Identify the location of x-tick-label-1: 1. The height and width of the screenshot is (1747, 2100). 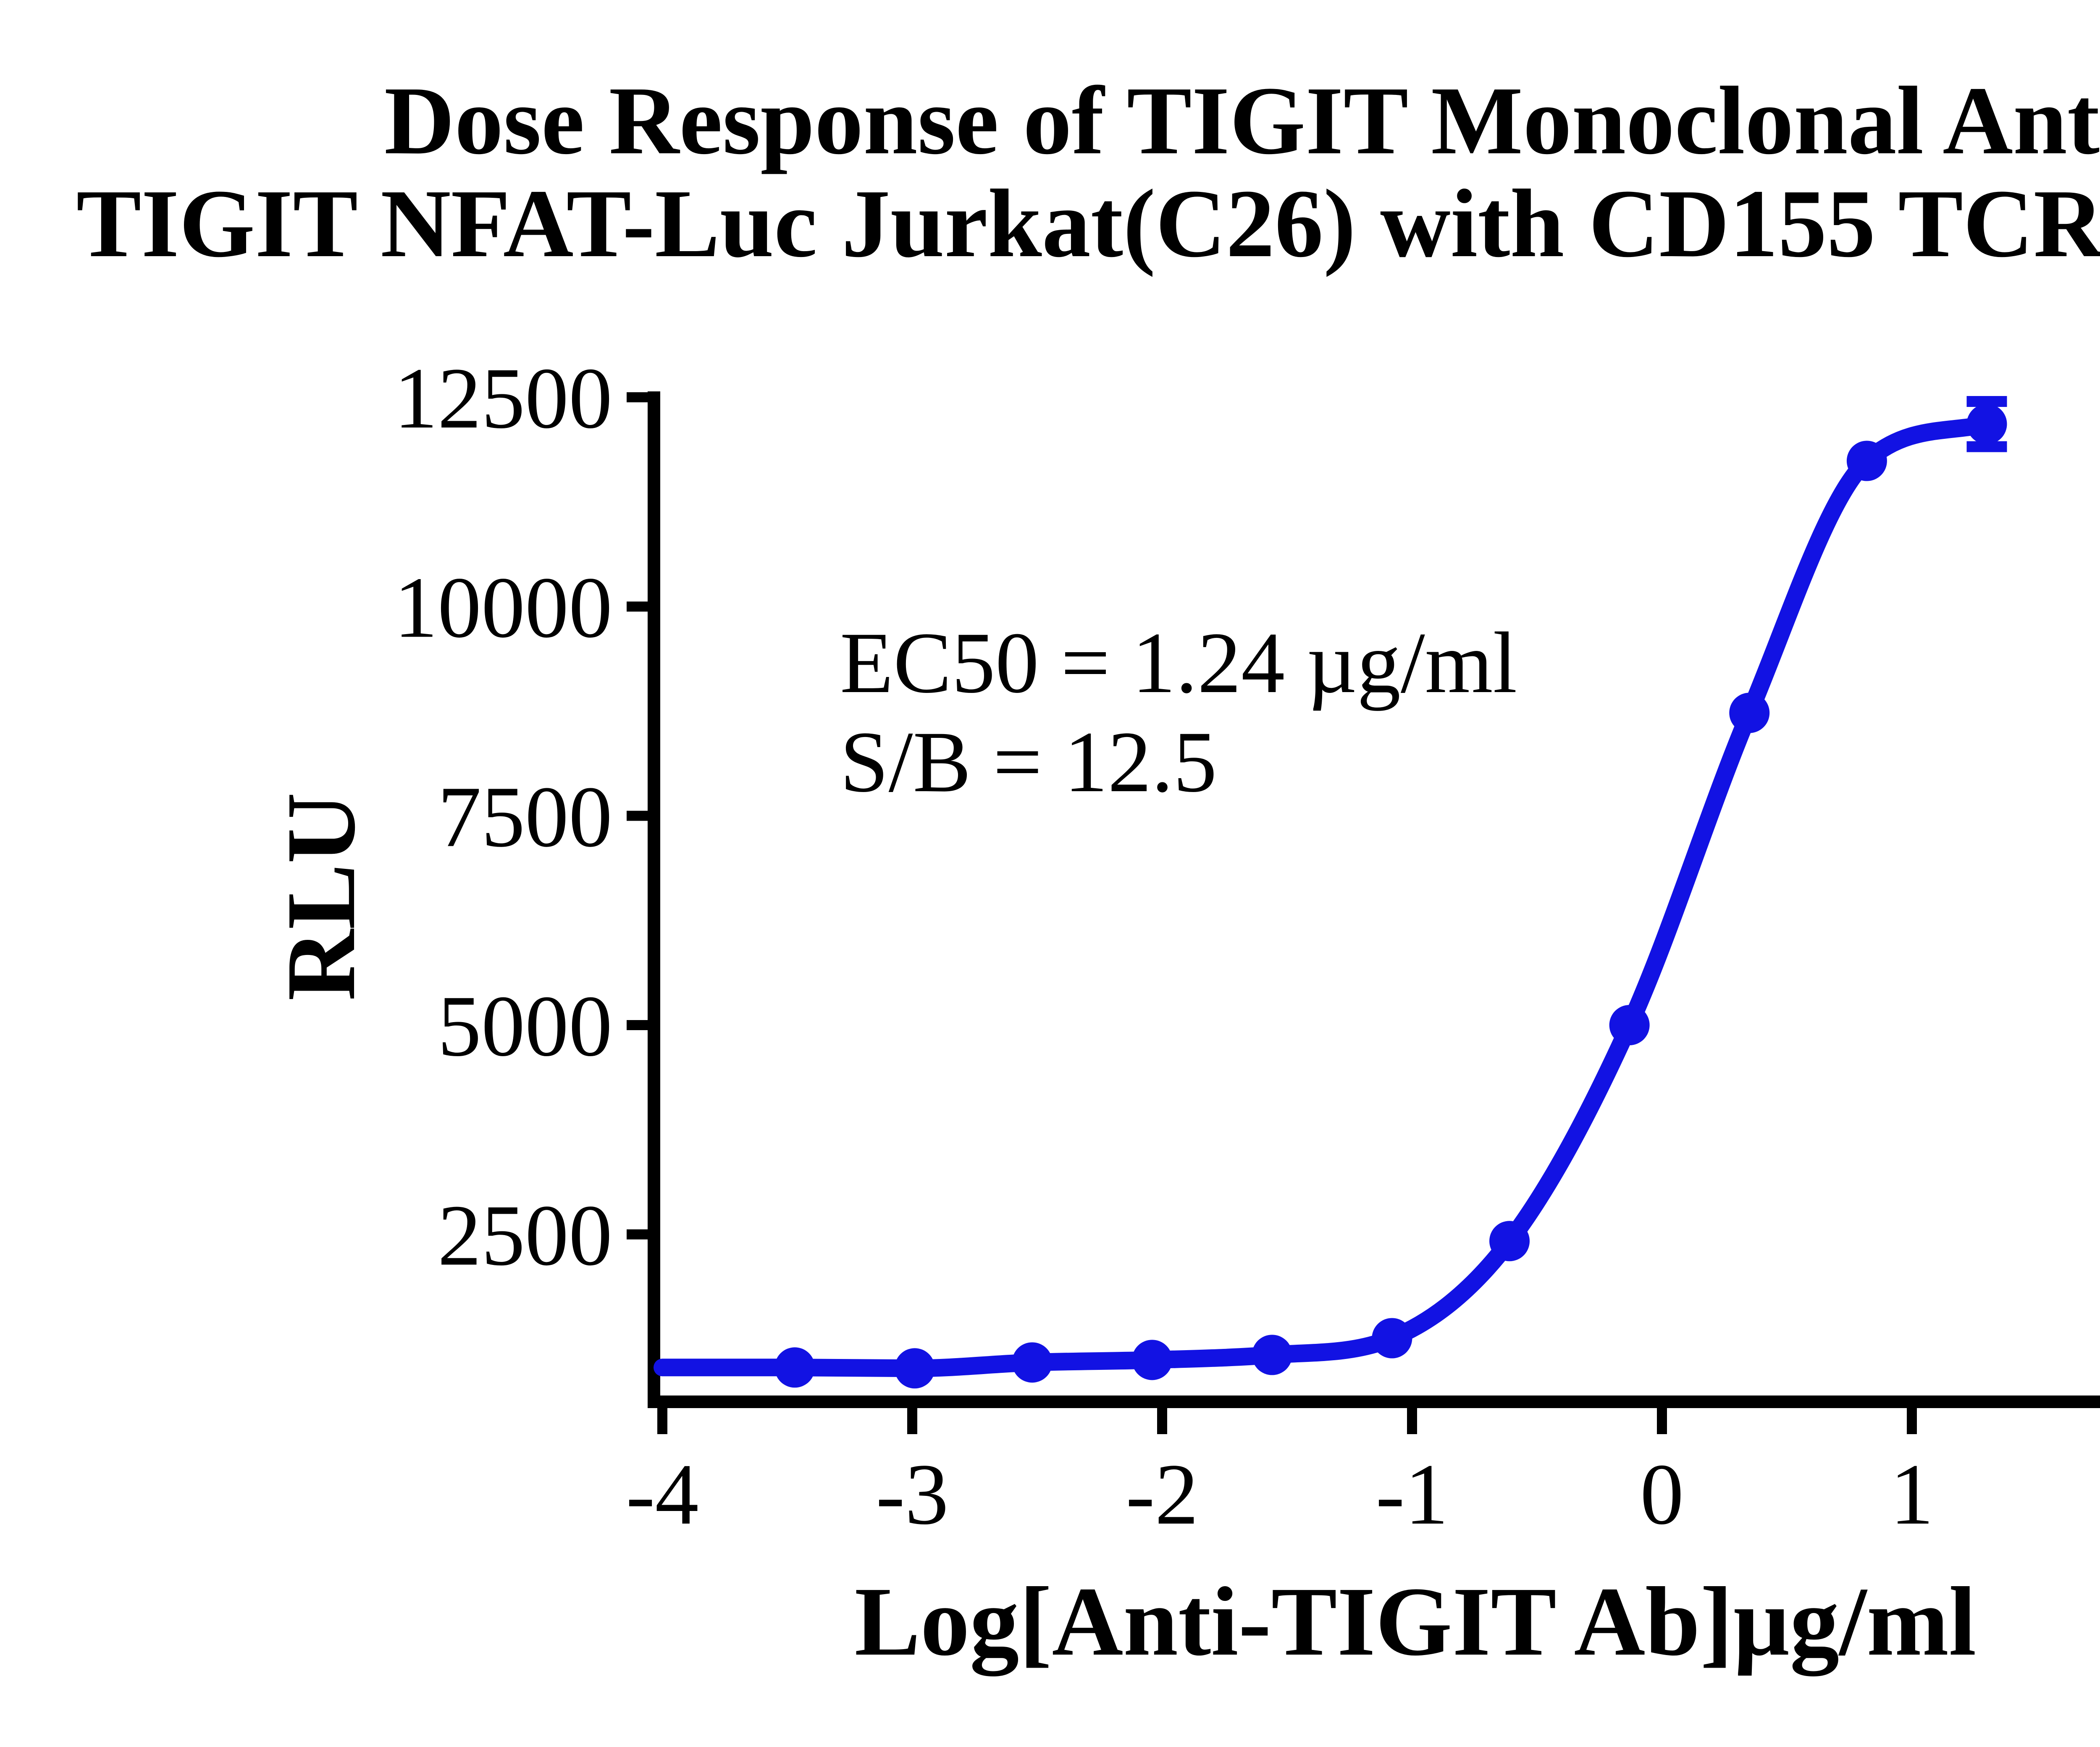
(1912, 1494).